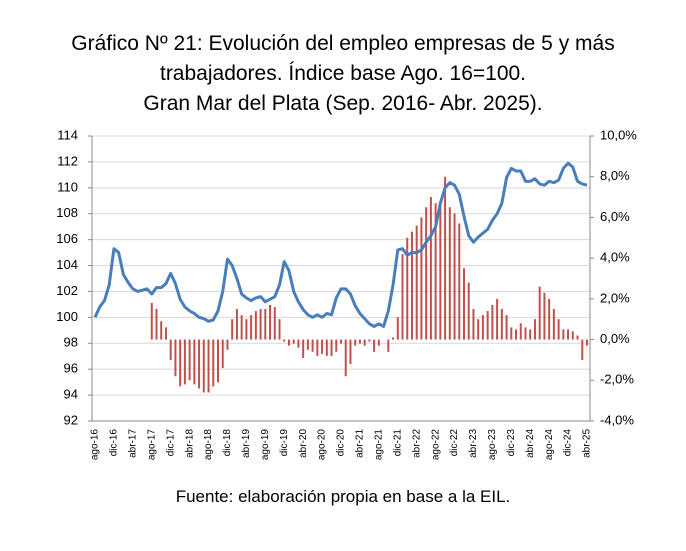 The width and height of the screenshot is (686, 551). What do you see at coordinates (492, 445) in the screenshot?
I see `x-tick-label: ago-23` at bounding box center [492, 445].